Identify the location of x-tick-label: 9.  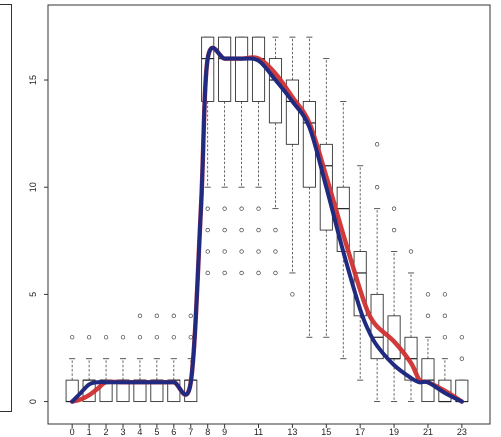
(224, 432).